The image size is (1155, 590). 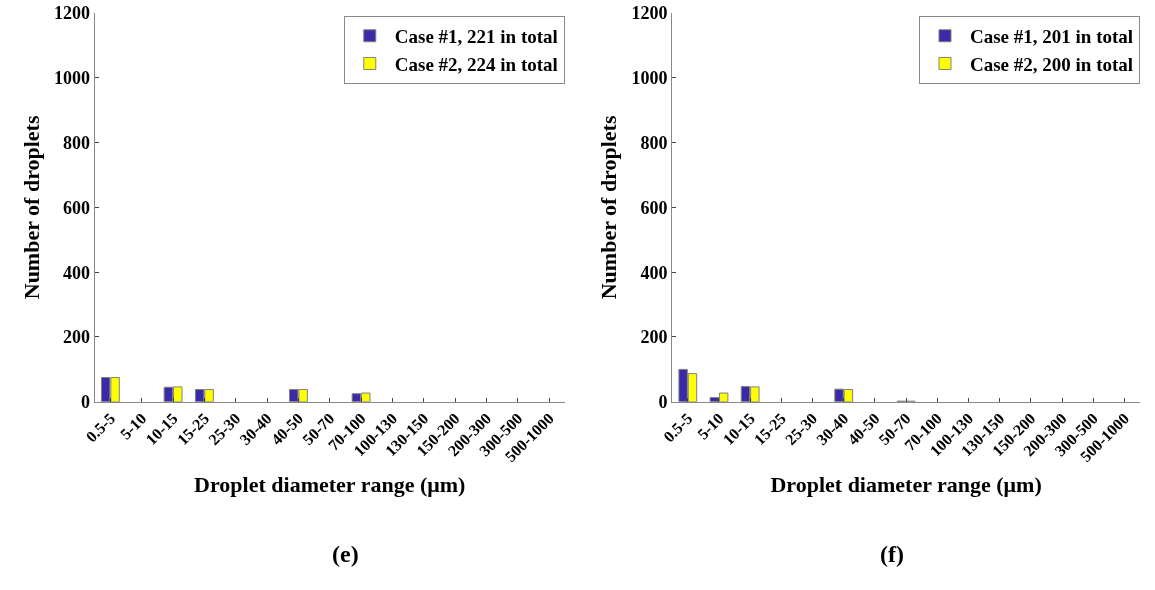 I want to click on legend-label: Case #2, 224 in total, so click(x=476, y=64).